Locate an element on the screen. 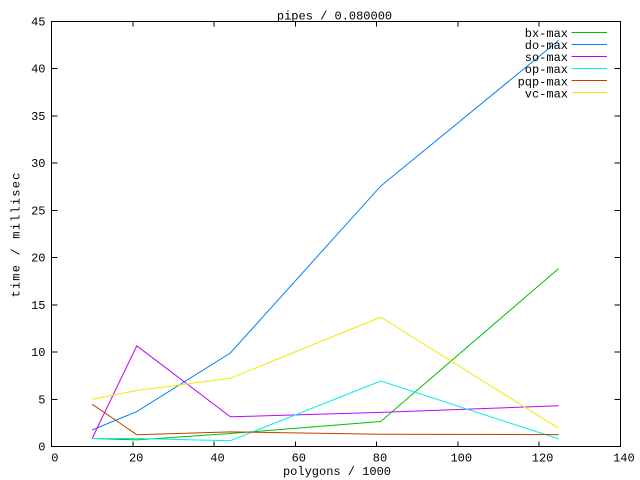 Image resolution: width=640 pixels, height=480 pixels. svg-text: 120 is located at coordinates (543, 459).